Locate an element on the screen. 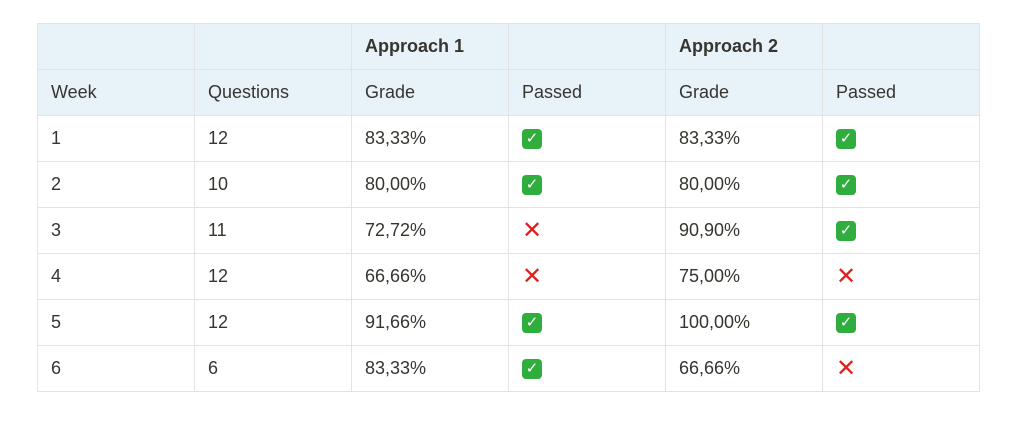 This screenshot has height=439, width=1024. questions-cell: 11 is located at coordinates (273, 230).